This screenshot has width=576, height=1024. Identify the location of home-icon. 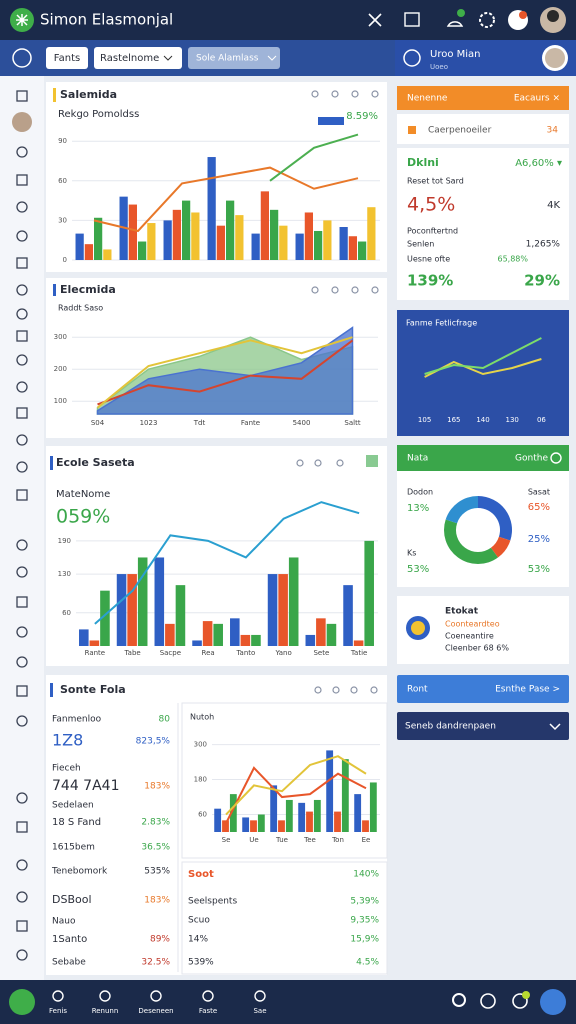
(22, 58).